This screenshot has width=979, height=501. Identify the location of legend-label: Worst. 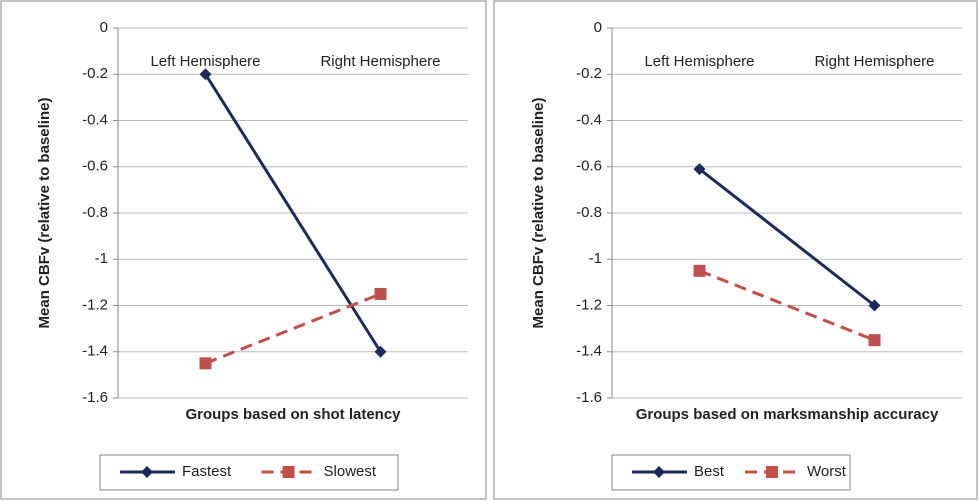
(827, 471).